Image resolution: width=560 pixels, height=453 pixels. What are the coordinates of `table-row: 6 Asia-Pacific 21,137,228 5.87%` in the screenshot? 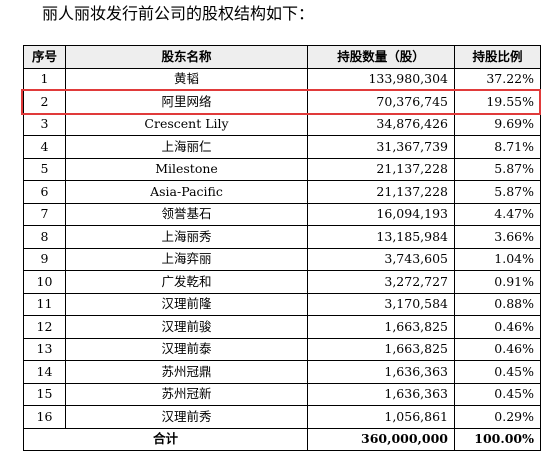 It's located at (282, 192).